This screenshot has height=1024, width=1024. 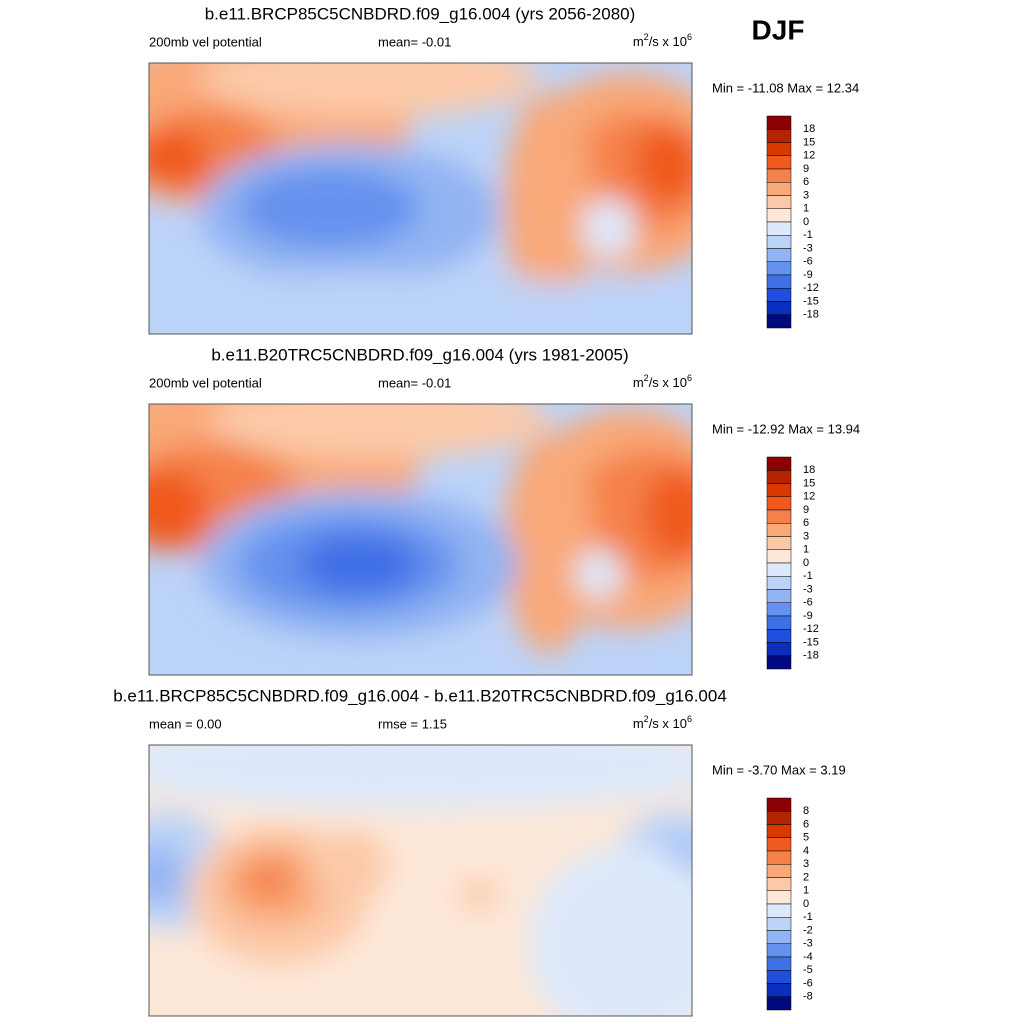 I want to click on map-field, so click(x=420, y=198).